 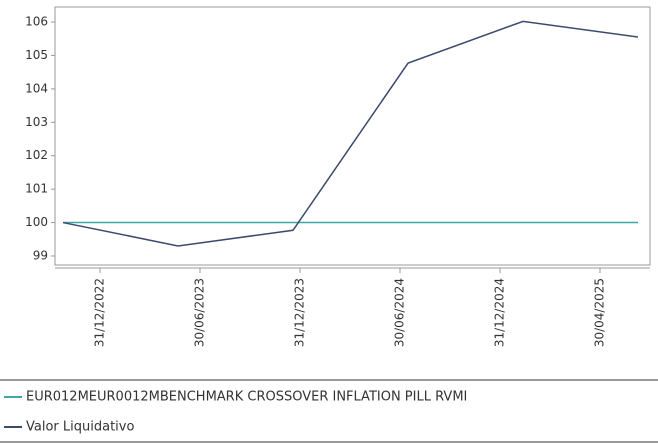 What do you see at coordinates (36, 88) in the screenshot?
I see `y-tick-label: 104` at bounding box center [36, 88].